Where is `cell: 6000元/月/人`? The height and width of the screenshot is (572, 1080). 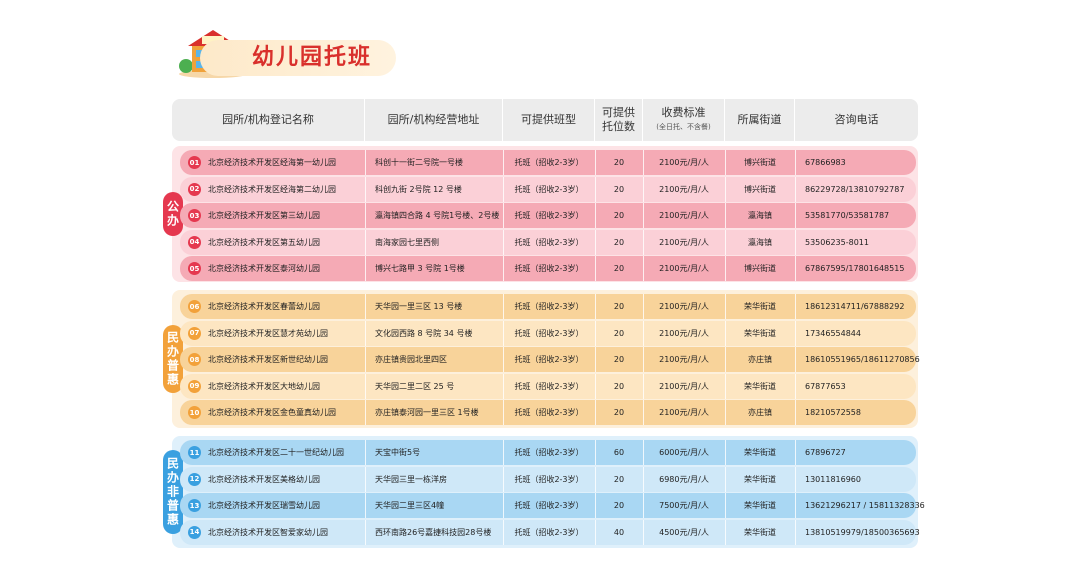 cell: 6000元/月/人 is located at coordinates (684, 452).